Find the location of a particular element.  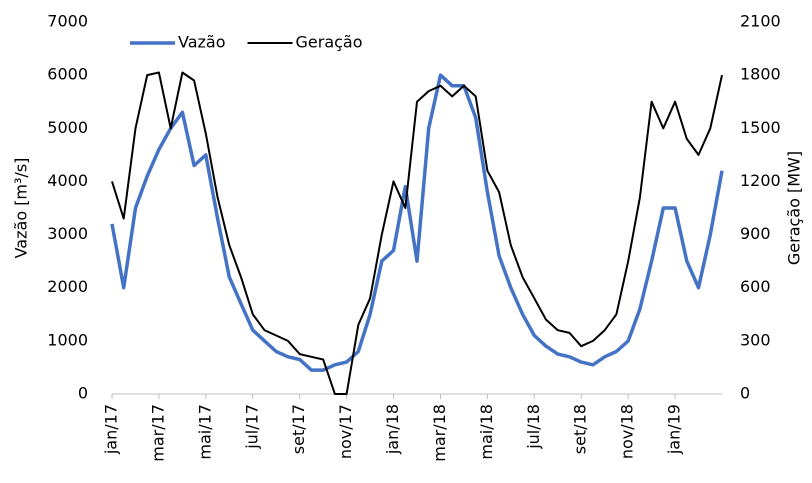

y2-tick-label: 1800 is located at coordinates (760, 74).